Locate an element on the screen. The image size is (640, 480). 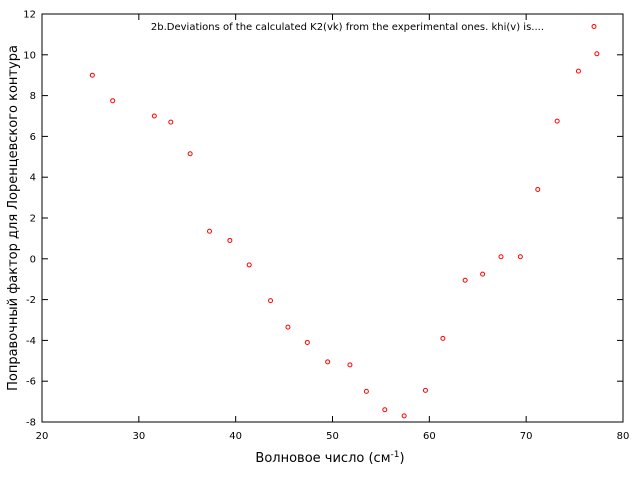
x-tick-label: 80 is located at coordinates (623, 436).